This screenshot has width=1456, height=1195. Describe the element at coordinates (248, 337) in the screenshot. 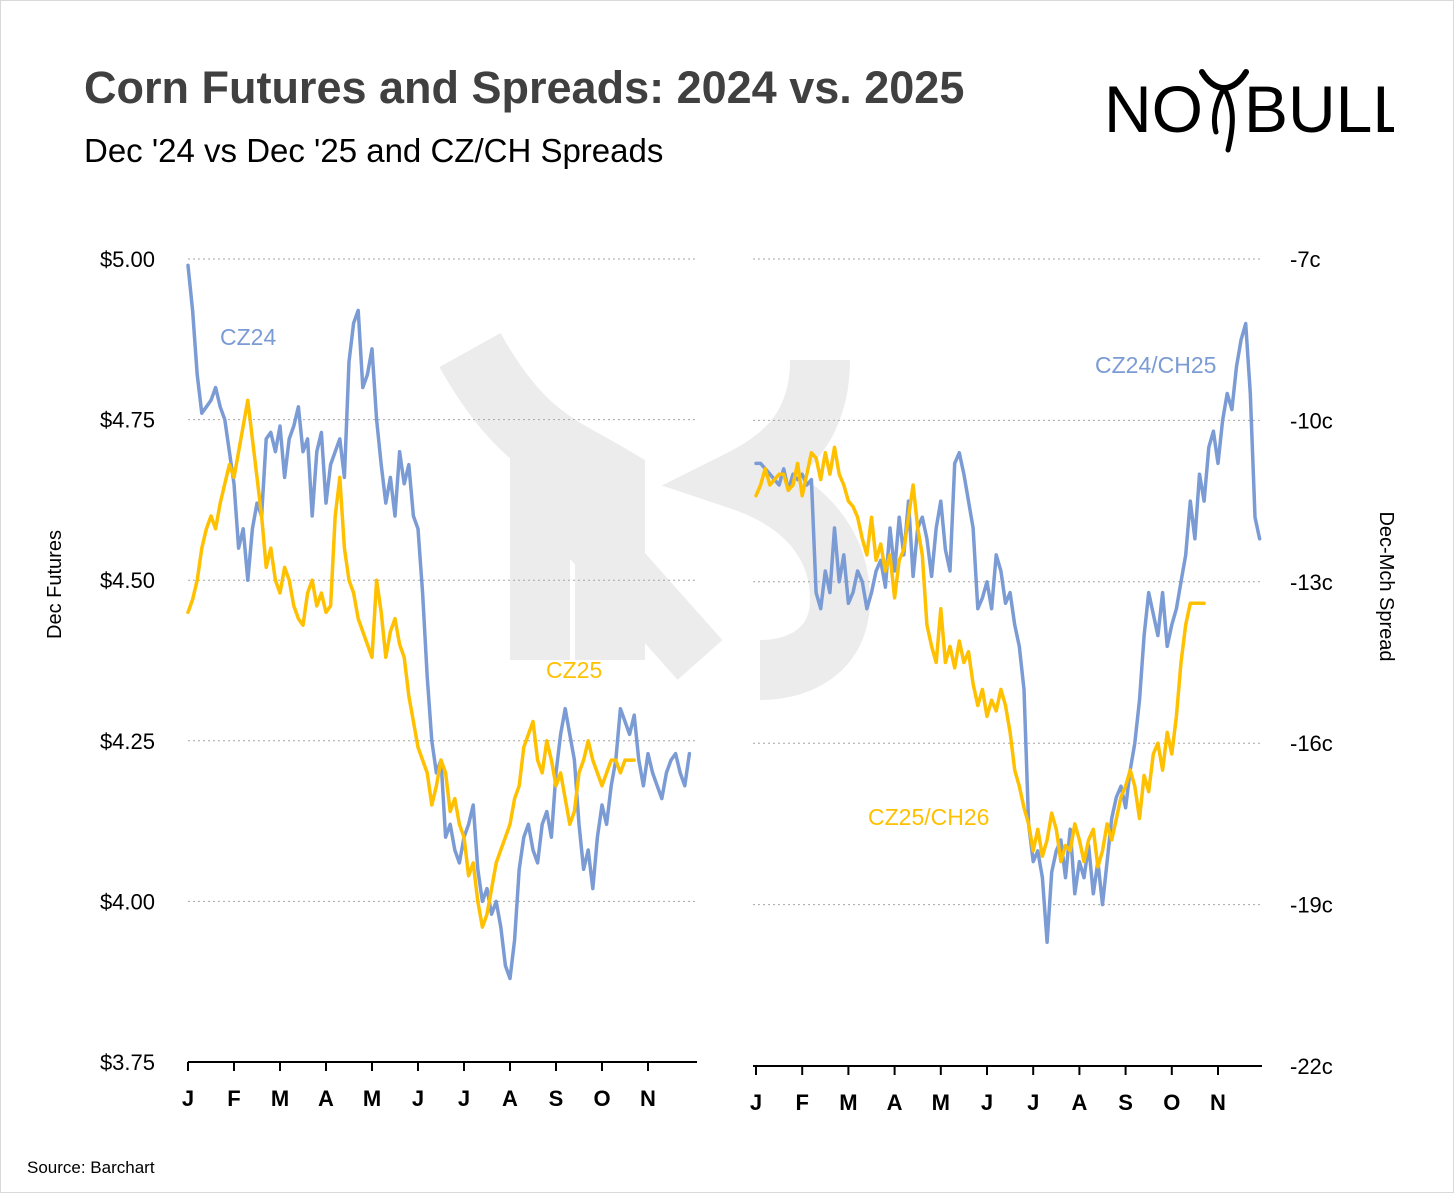

I see `series-label-cz24: CZ24` at that location.